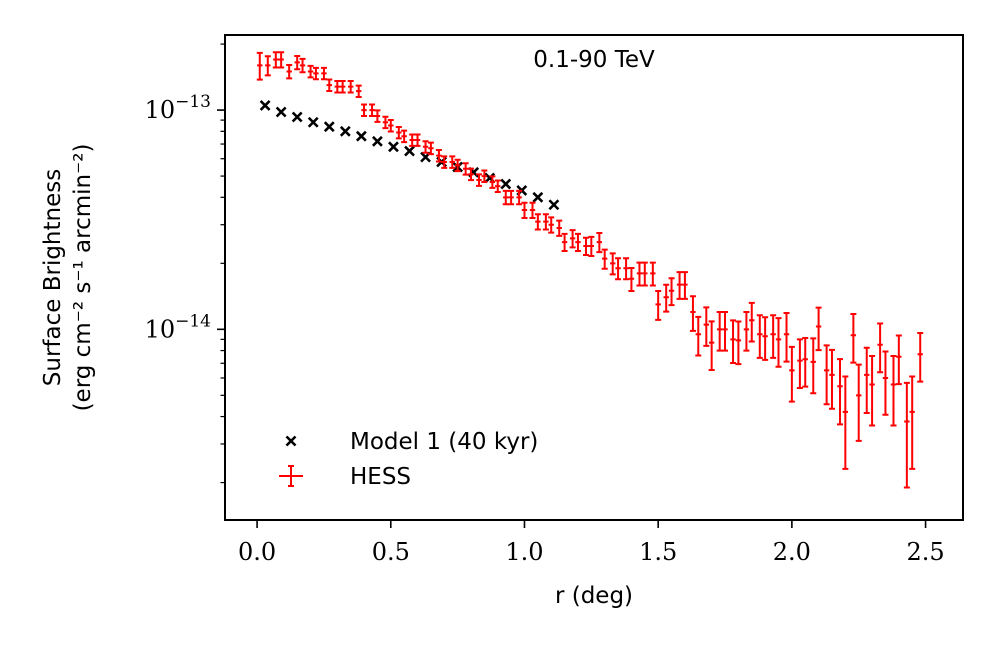 This screenshot has width=999, height=648. What do you see at coordinates (291, 441) in the screenshot?
I see `legend-marker-model` at bounding box center [291, 441].